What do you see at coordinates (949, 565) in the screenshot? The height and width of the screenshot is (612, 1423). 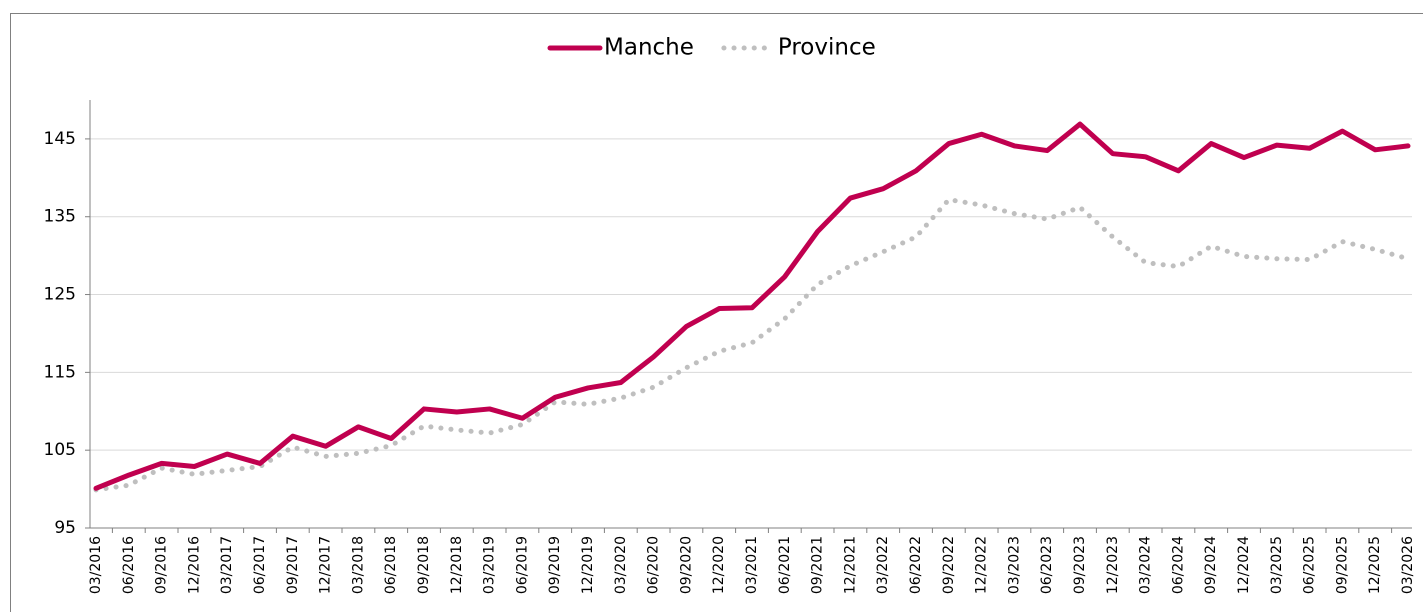 I see `x-tick-label: 09/2022` at bounding box center [949, 565].